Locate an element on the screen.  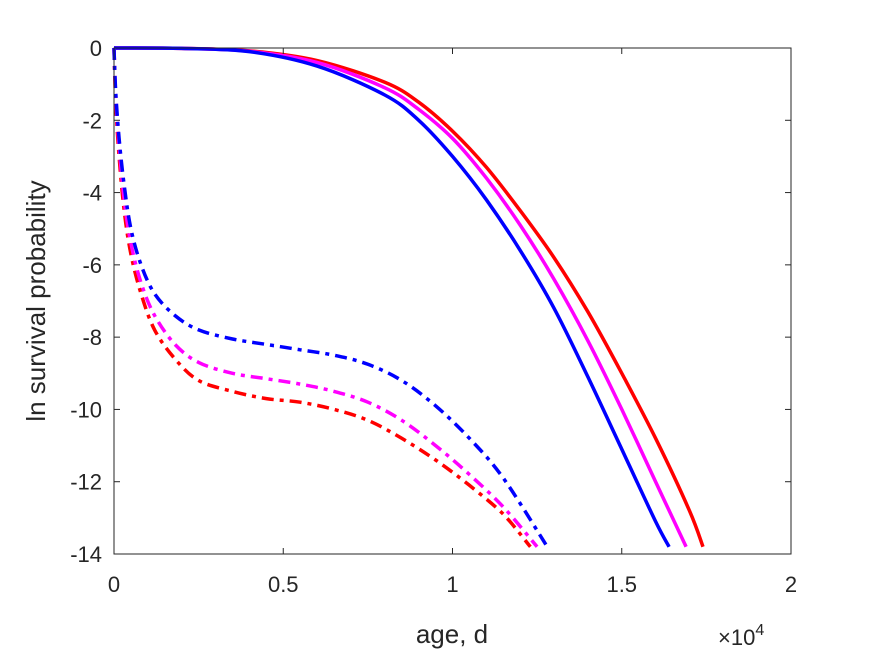
x-axis-label: age, d is located at coordinates (452, 634).